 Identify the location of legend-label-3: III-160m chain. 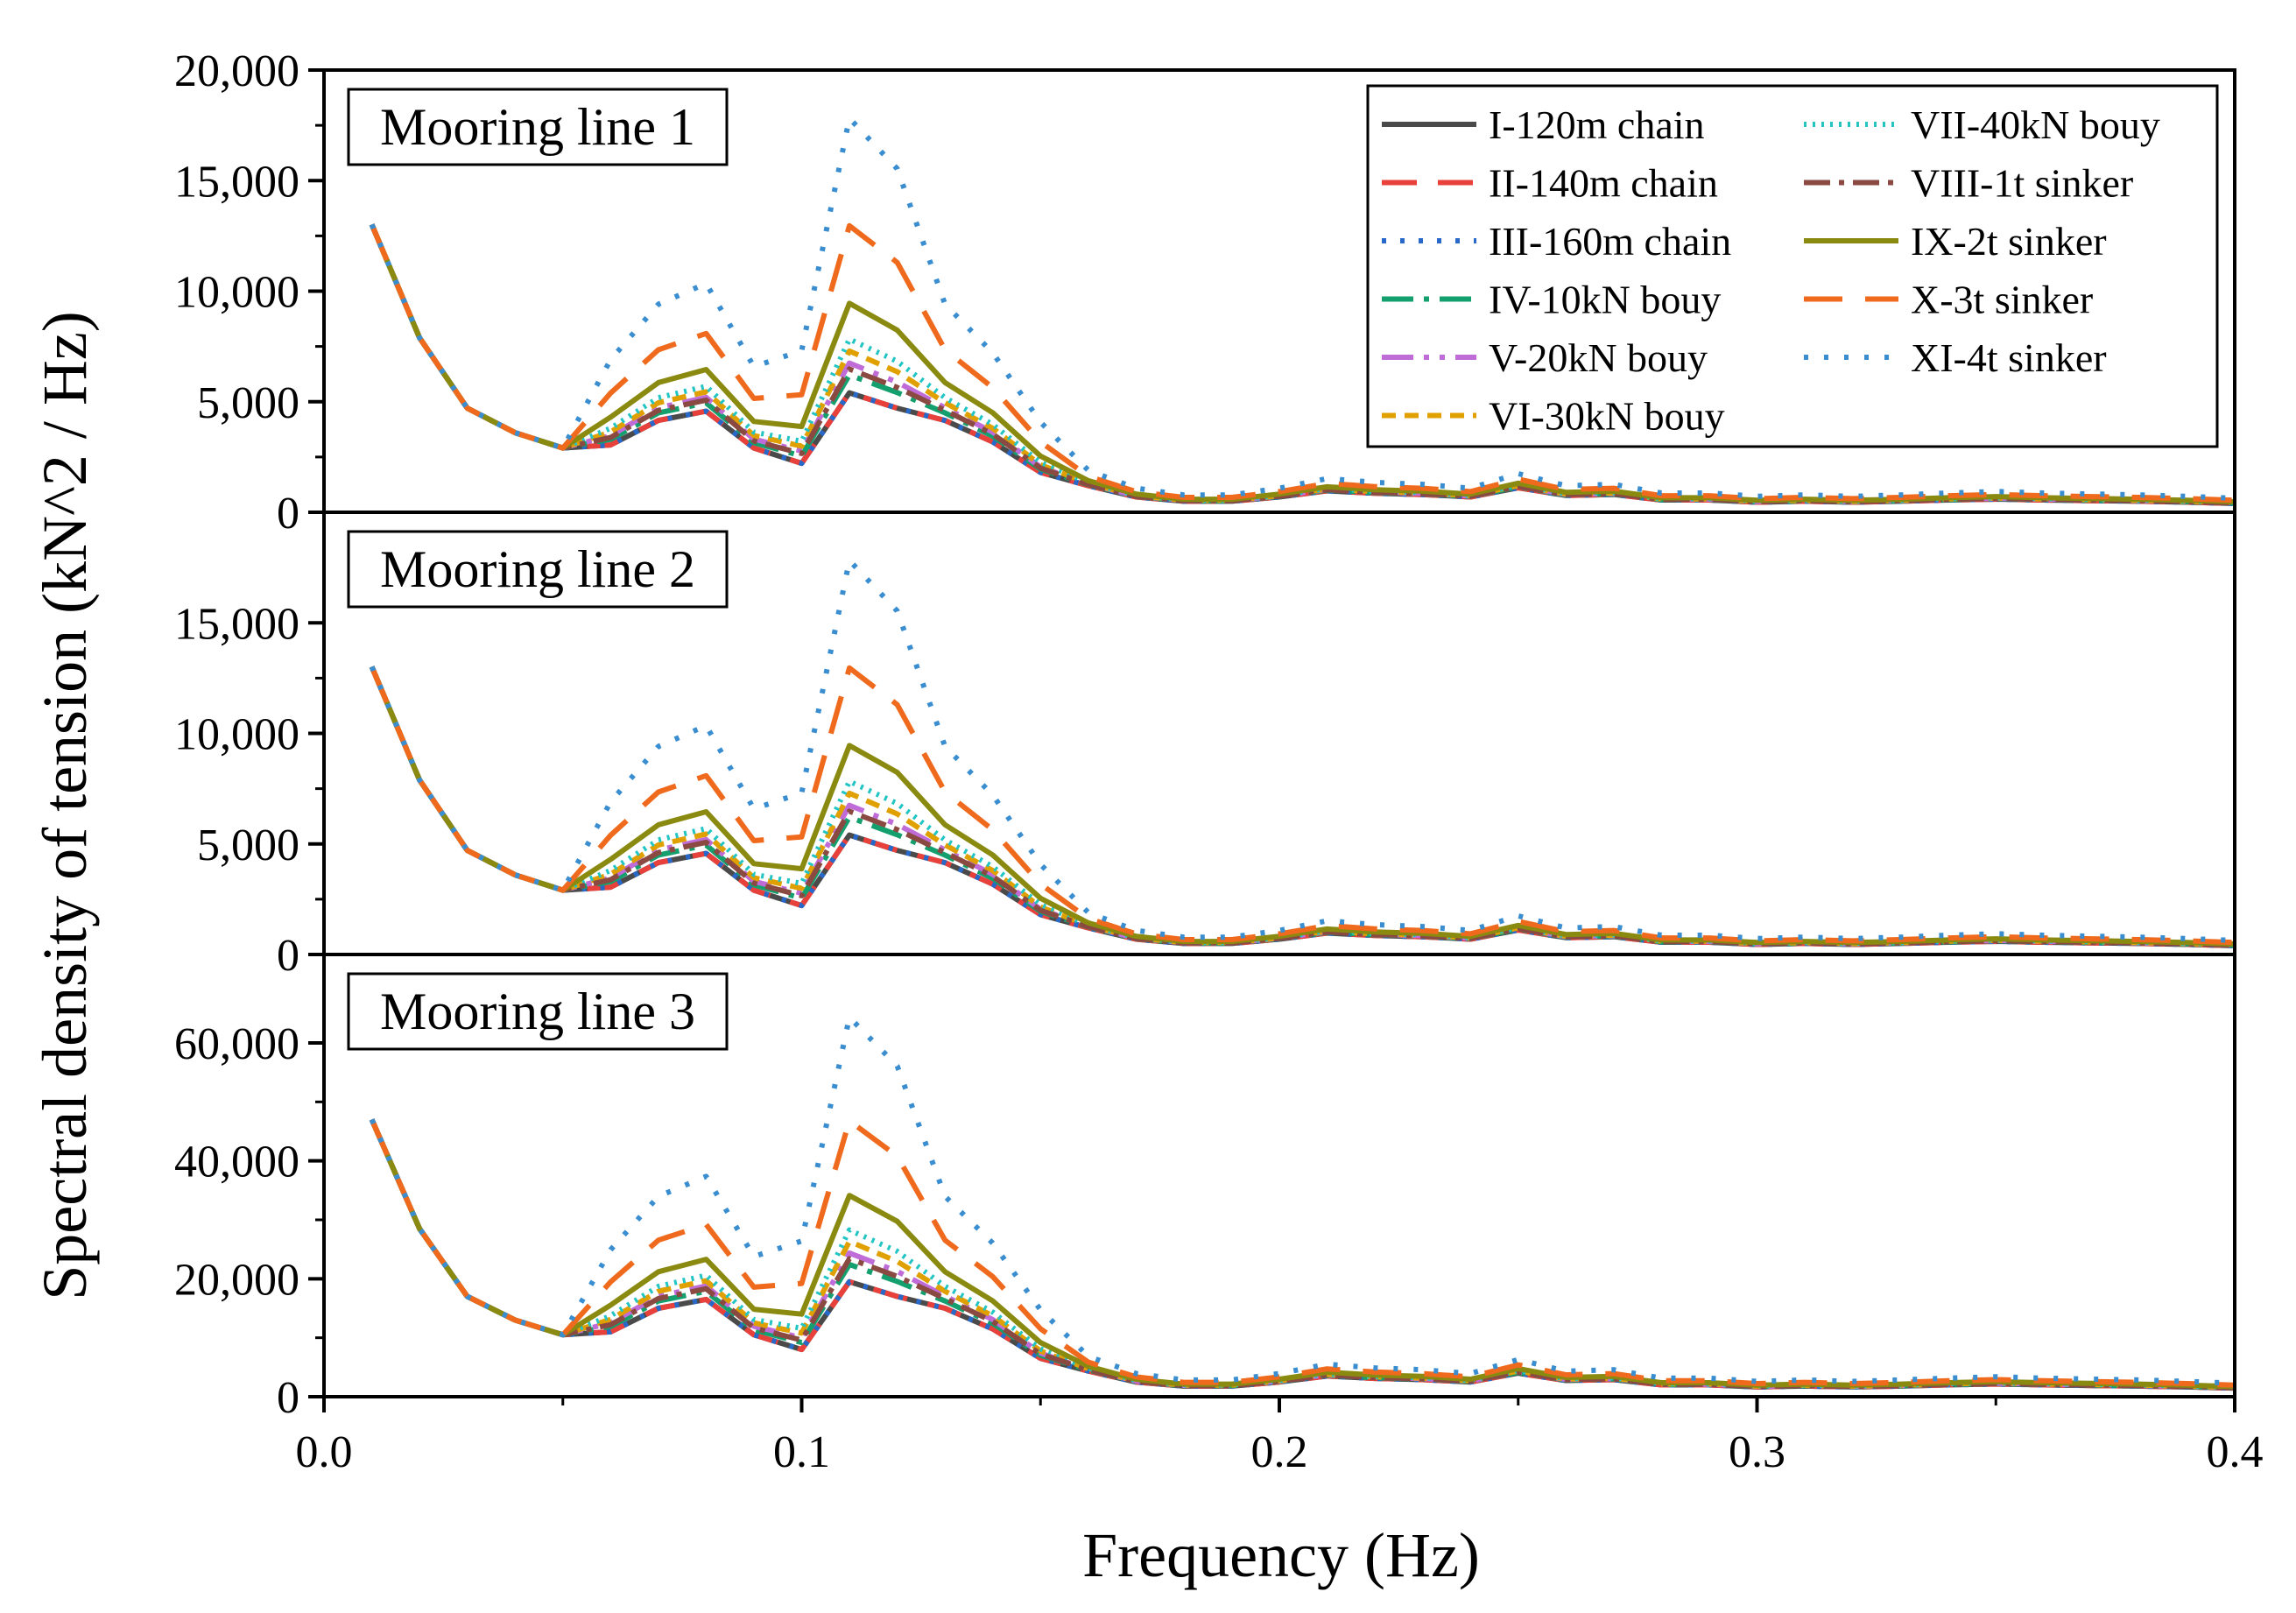
(1610, 241).